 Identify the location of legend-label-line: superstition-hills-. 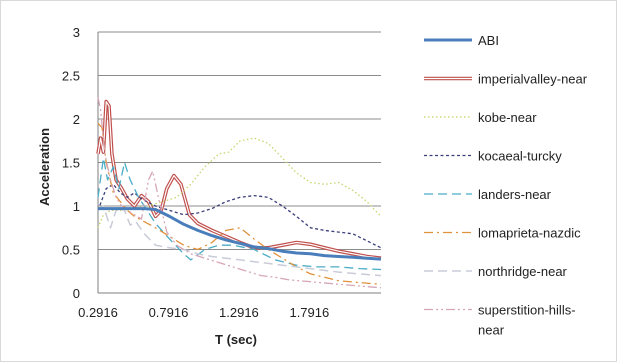
(527, 310).